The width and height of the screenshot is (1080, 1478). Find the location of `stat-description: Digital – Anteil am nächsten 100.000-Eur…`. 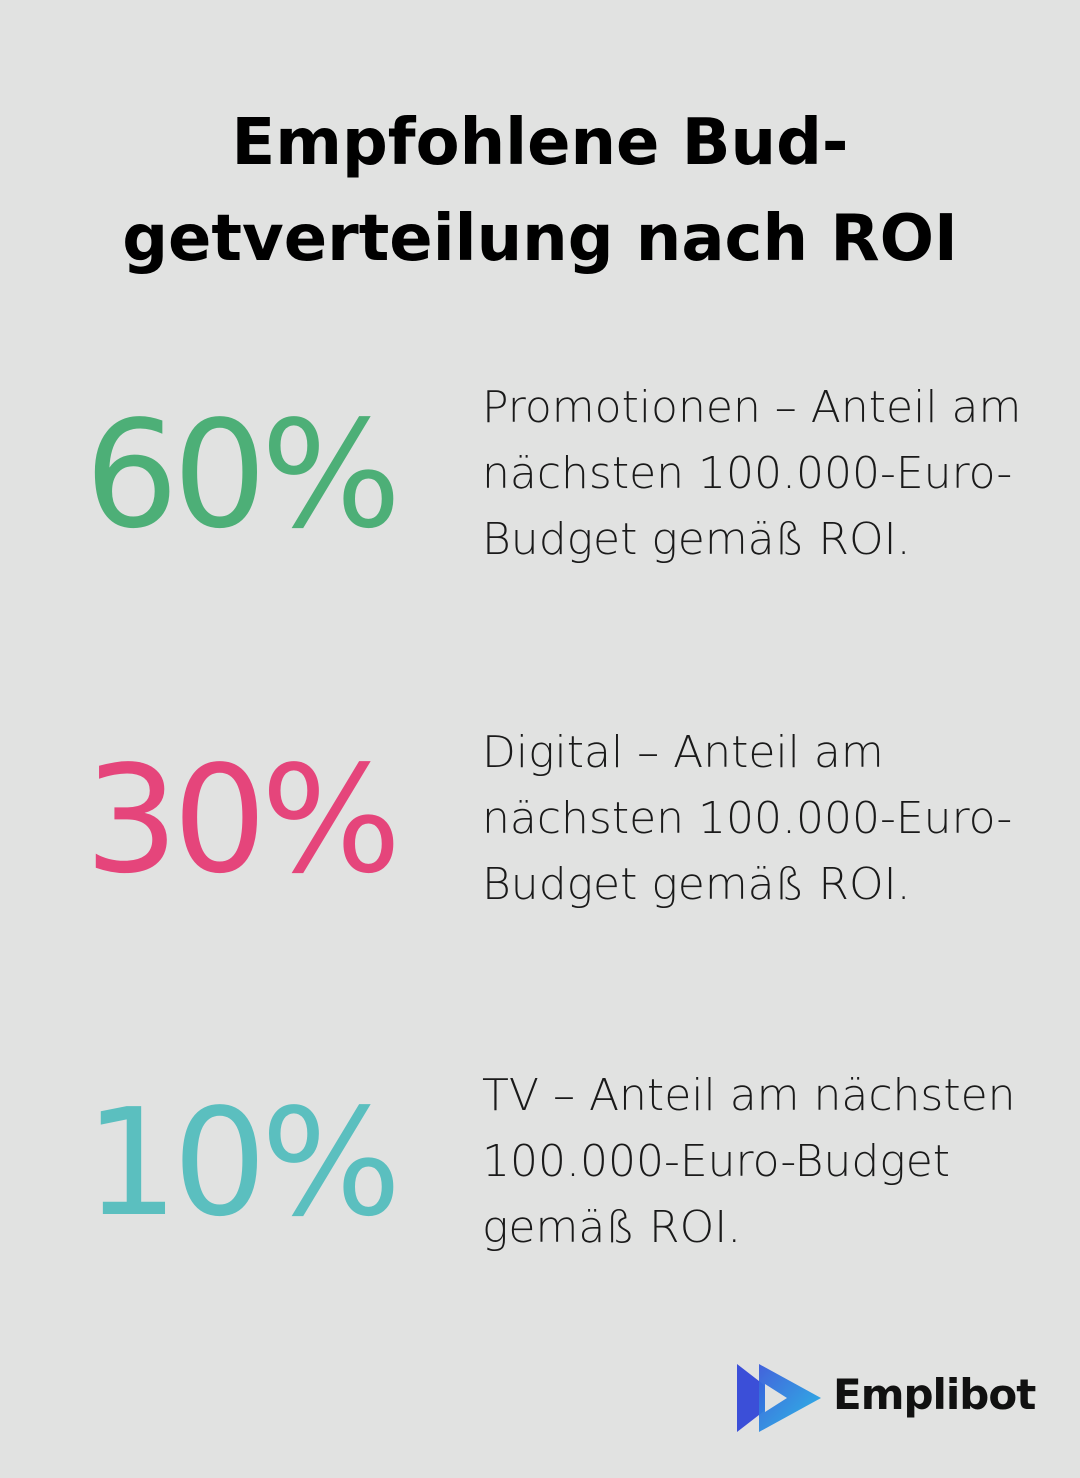

stat-description: Digital – Anteil am nächsten 100.000-Eur… is located at coordinates (747, 818).